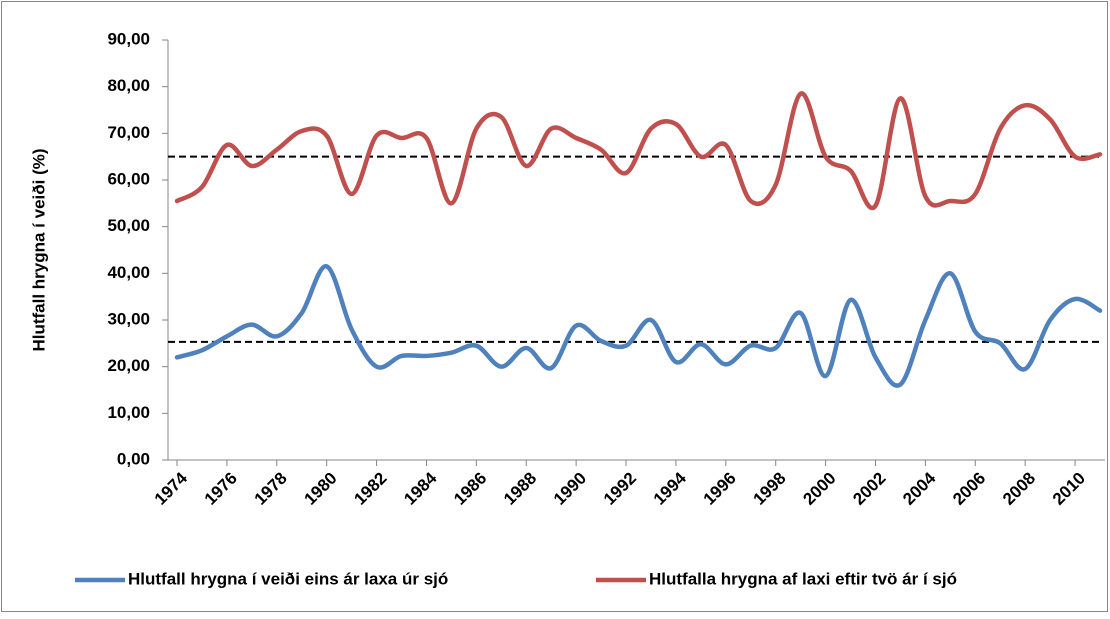  I want to click on y-tick-label: 30,00, so click(128, 318).